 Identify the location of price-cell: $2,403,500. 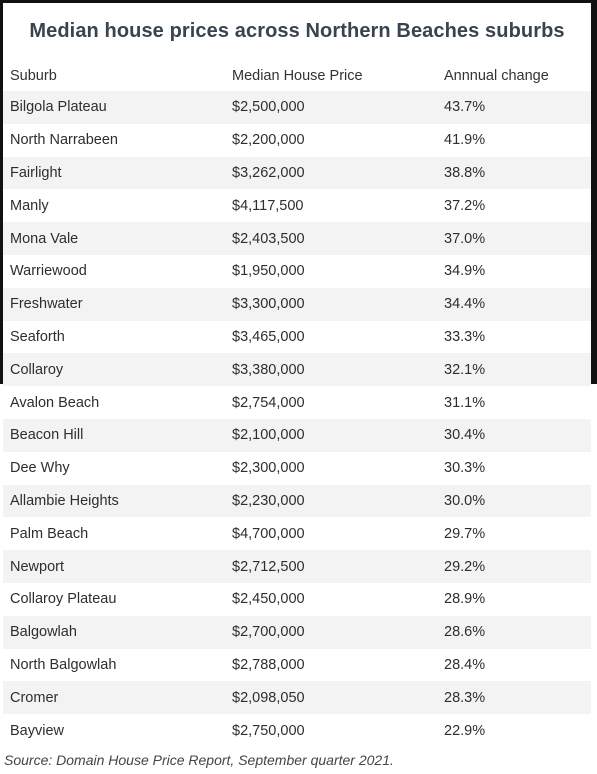
(268, 238).